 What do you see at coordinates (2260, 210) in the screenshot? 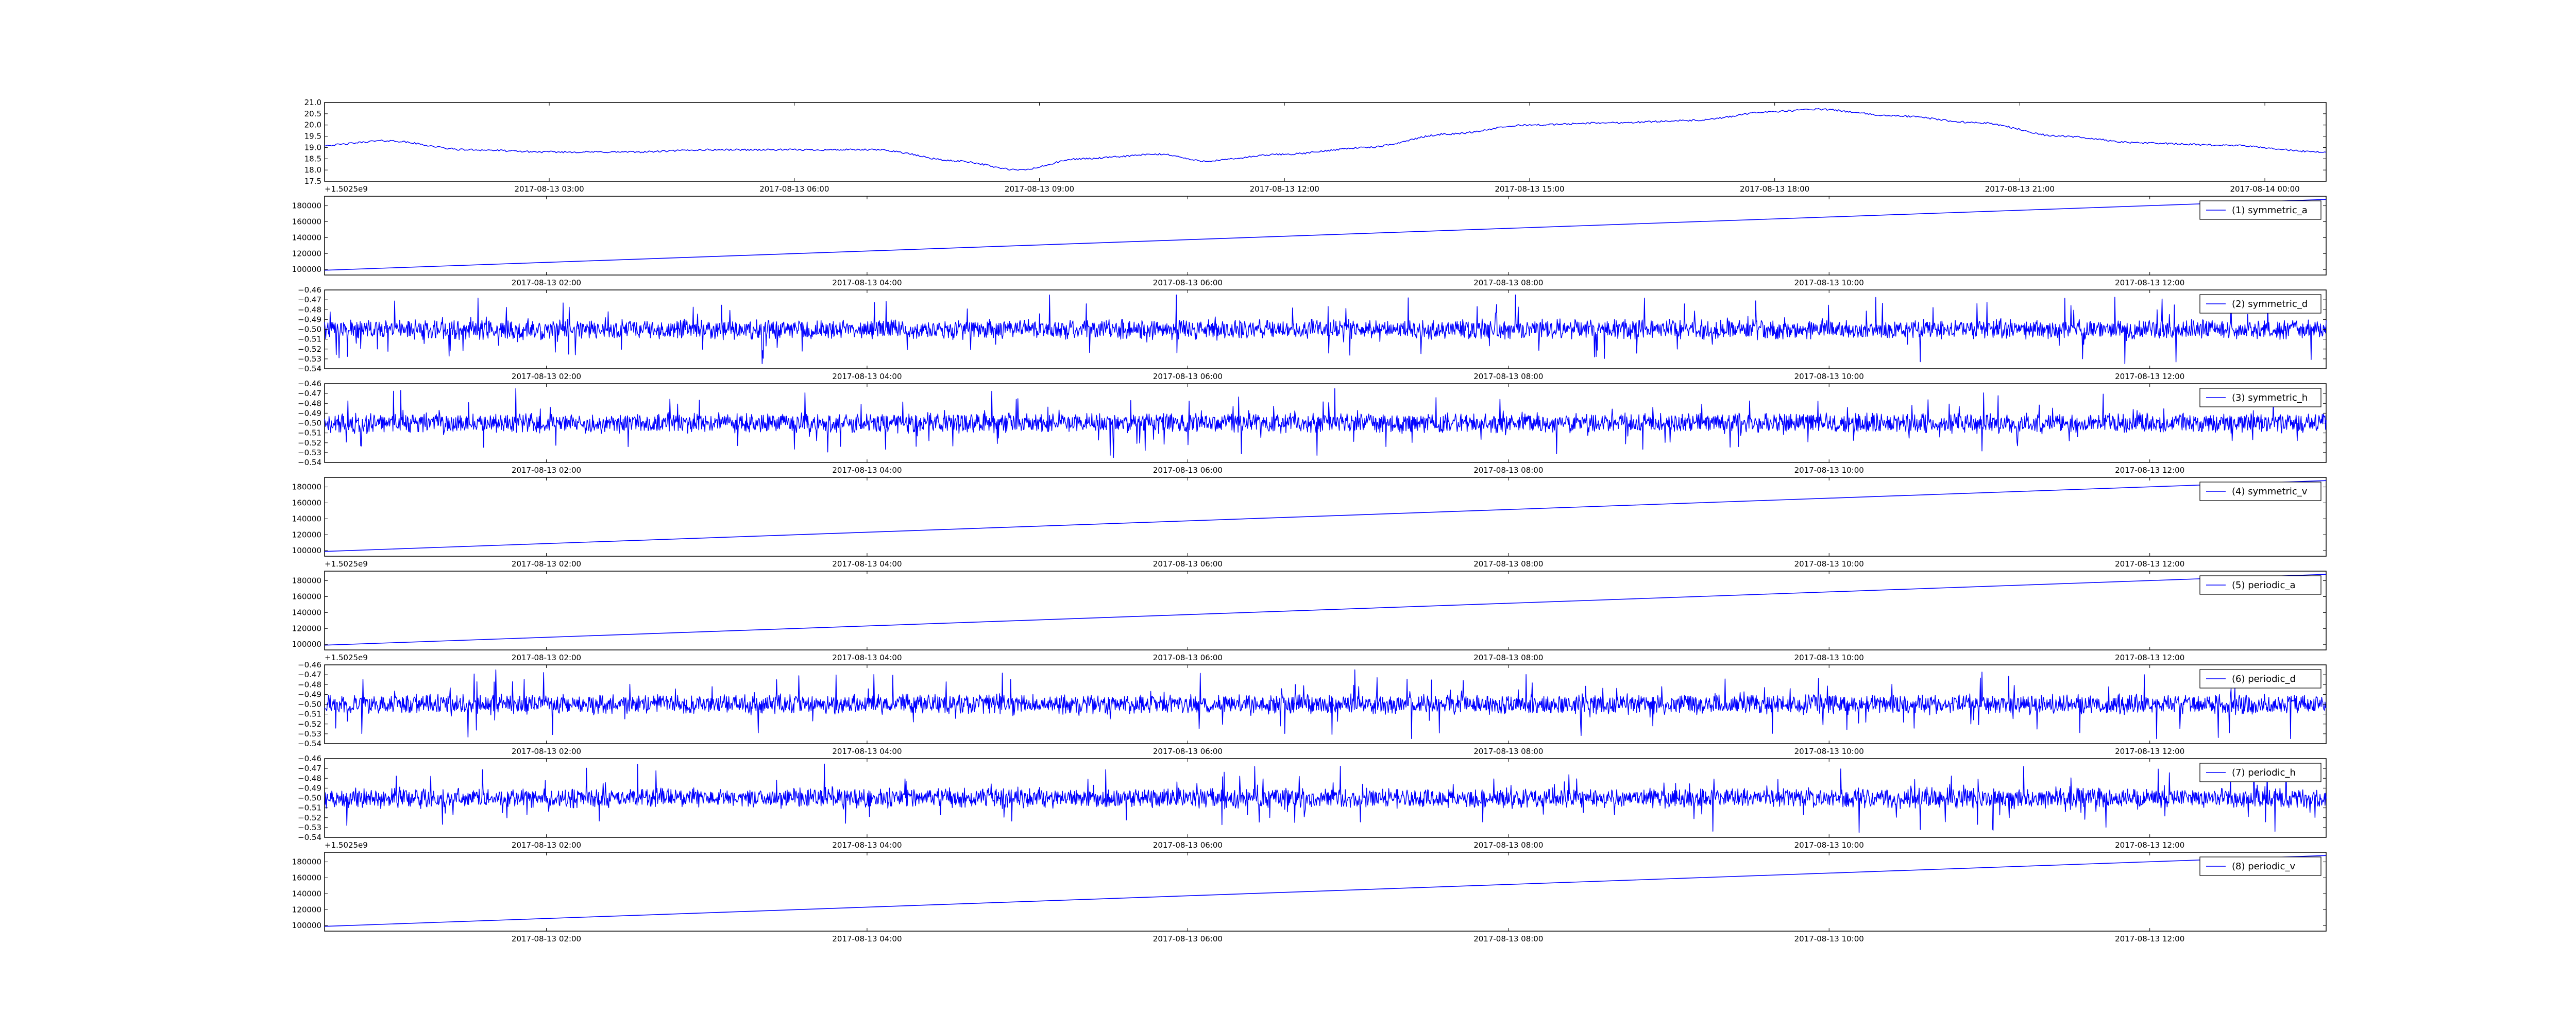
I see `legend: (1) symmetric_a` at bounding box center [2260, 210].